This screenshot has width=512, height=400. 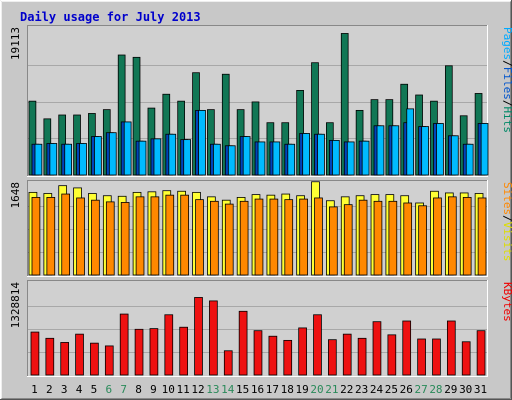 I want to click on day-label-1: 1, so click(x=34, y=389).